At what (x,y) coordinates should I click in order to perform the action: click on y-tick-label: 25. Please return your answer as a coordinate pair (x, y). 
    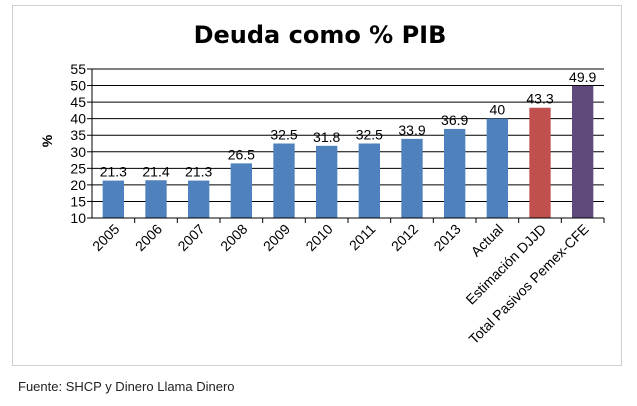
    Looking at the image, I should click on (78, 168).